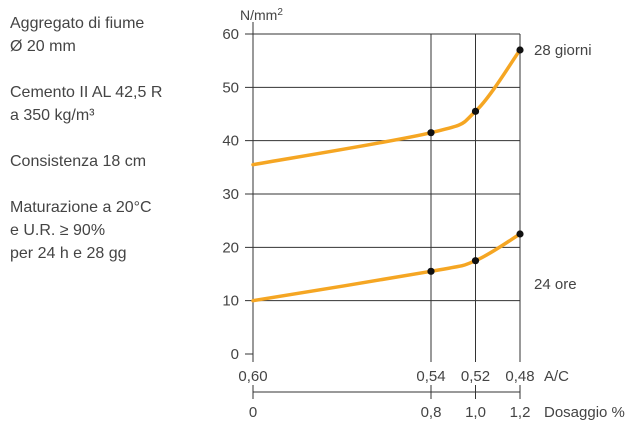  Describe the element at coordinates (68, 253) in the screenshot. I see `note-line: per 24 h e 28 gg` at that location.